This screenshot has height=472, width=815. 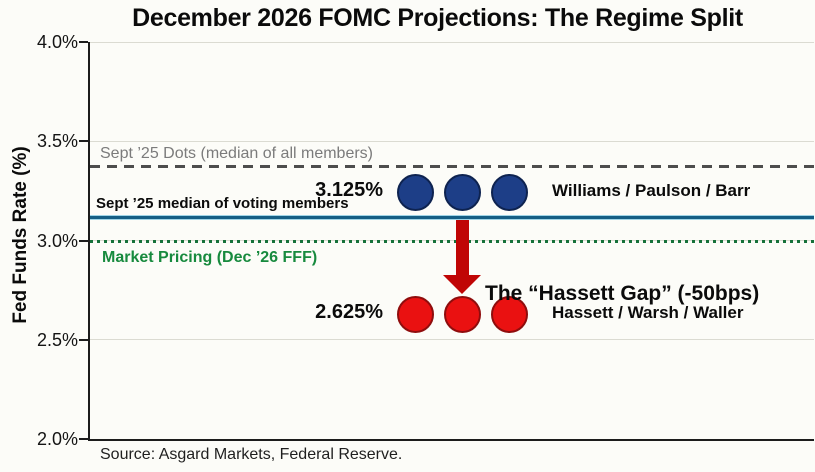 What do you see at coordinates (648, 312) in the screenshot?
I see `dots-names-label: Hassett / Warsh / Waller` at bounding box center [648, 312].